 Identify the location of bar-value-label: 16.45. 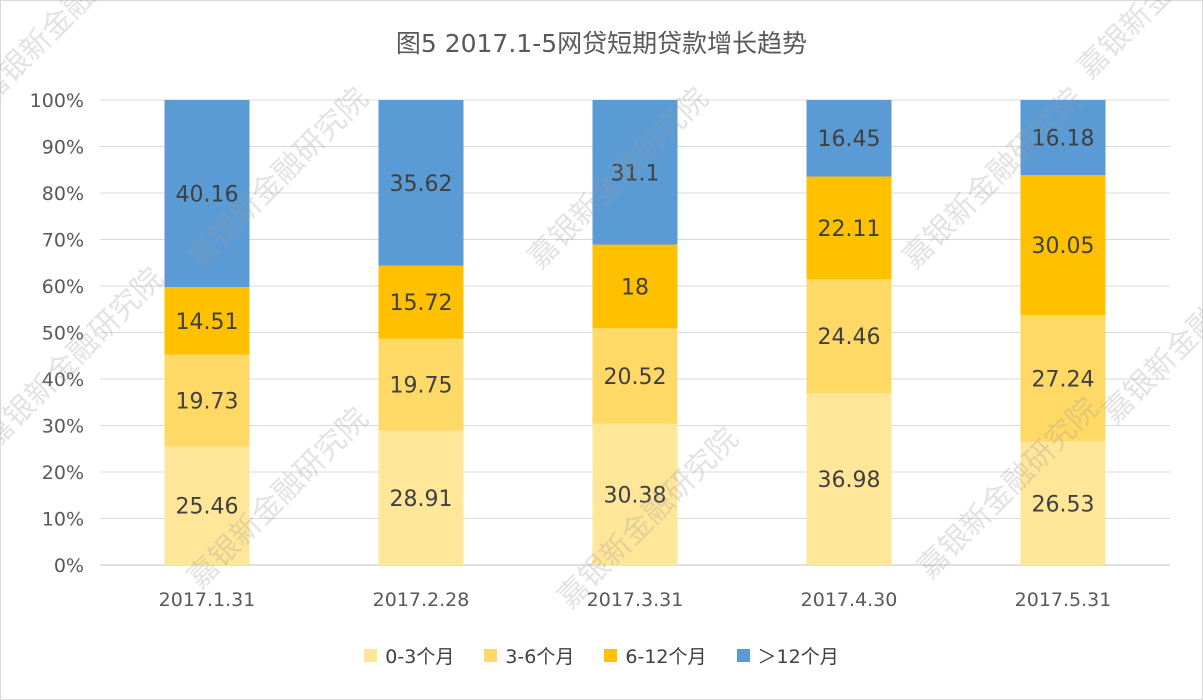
(849, 139).